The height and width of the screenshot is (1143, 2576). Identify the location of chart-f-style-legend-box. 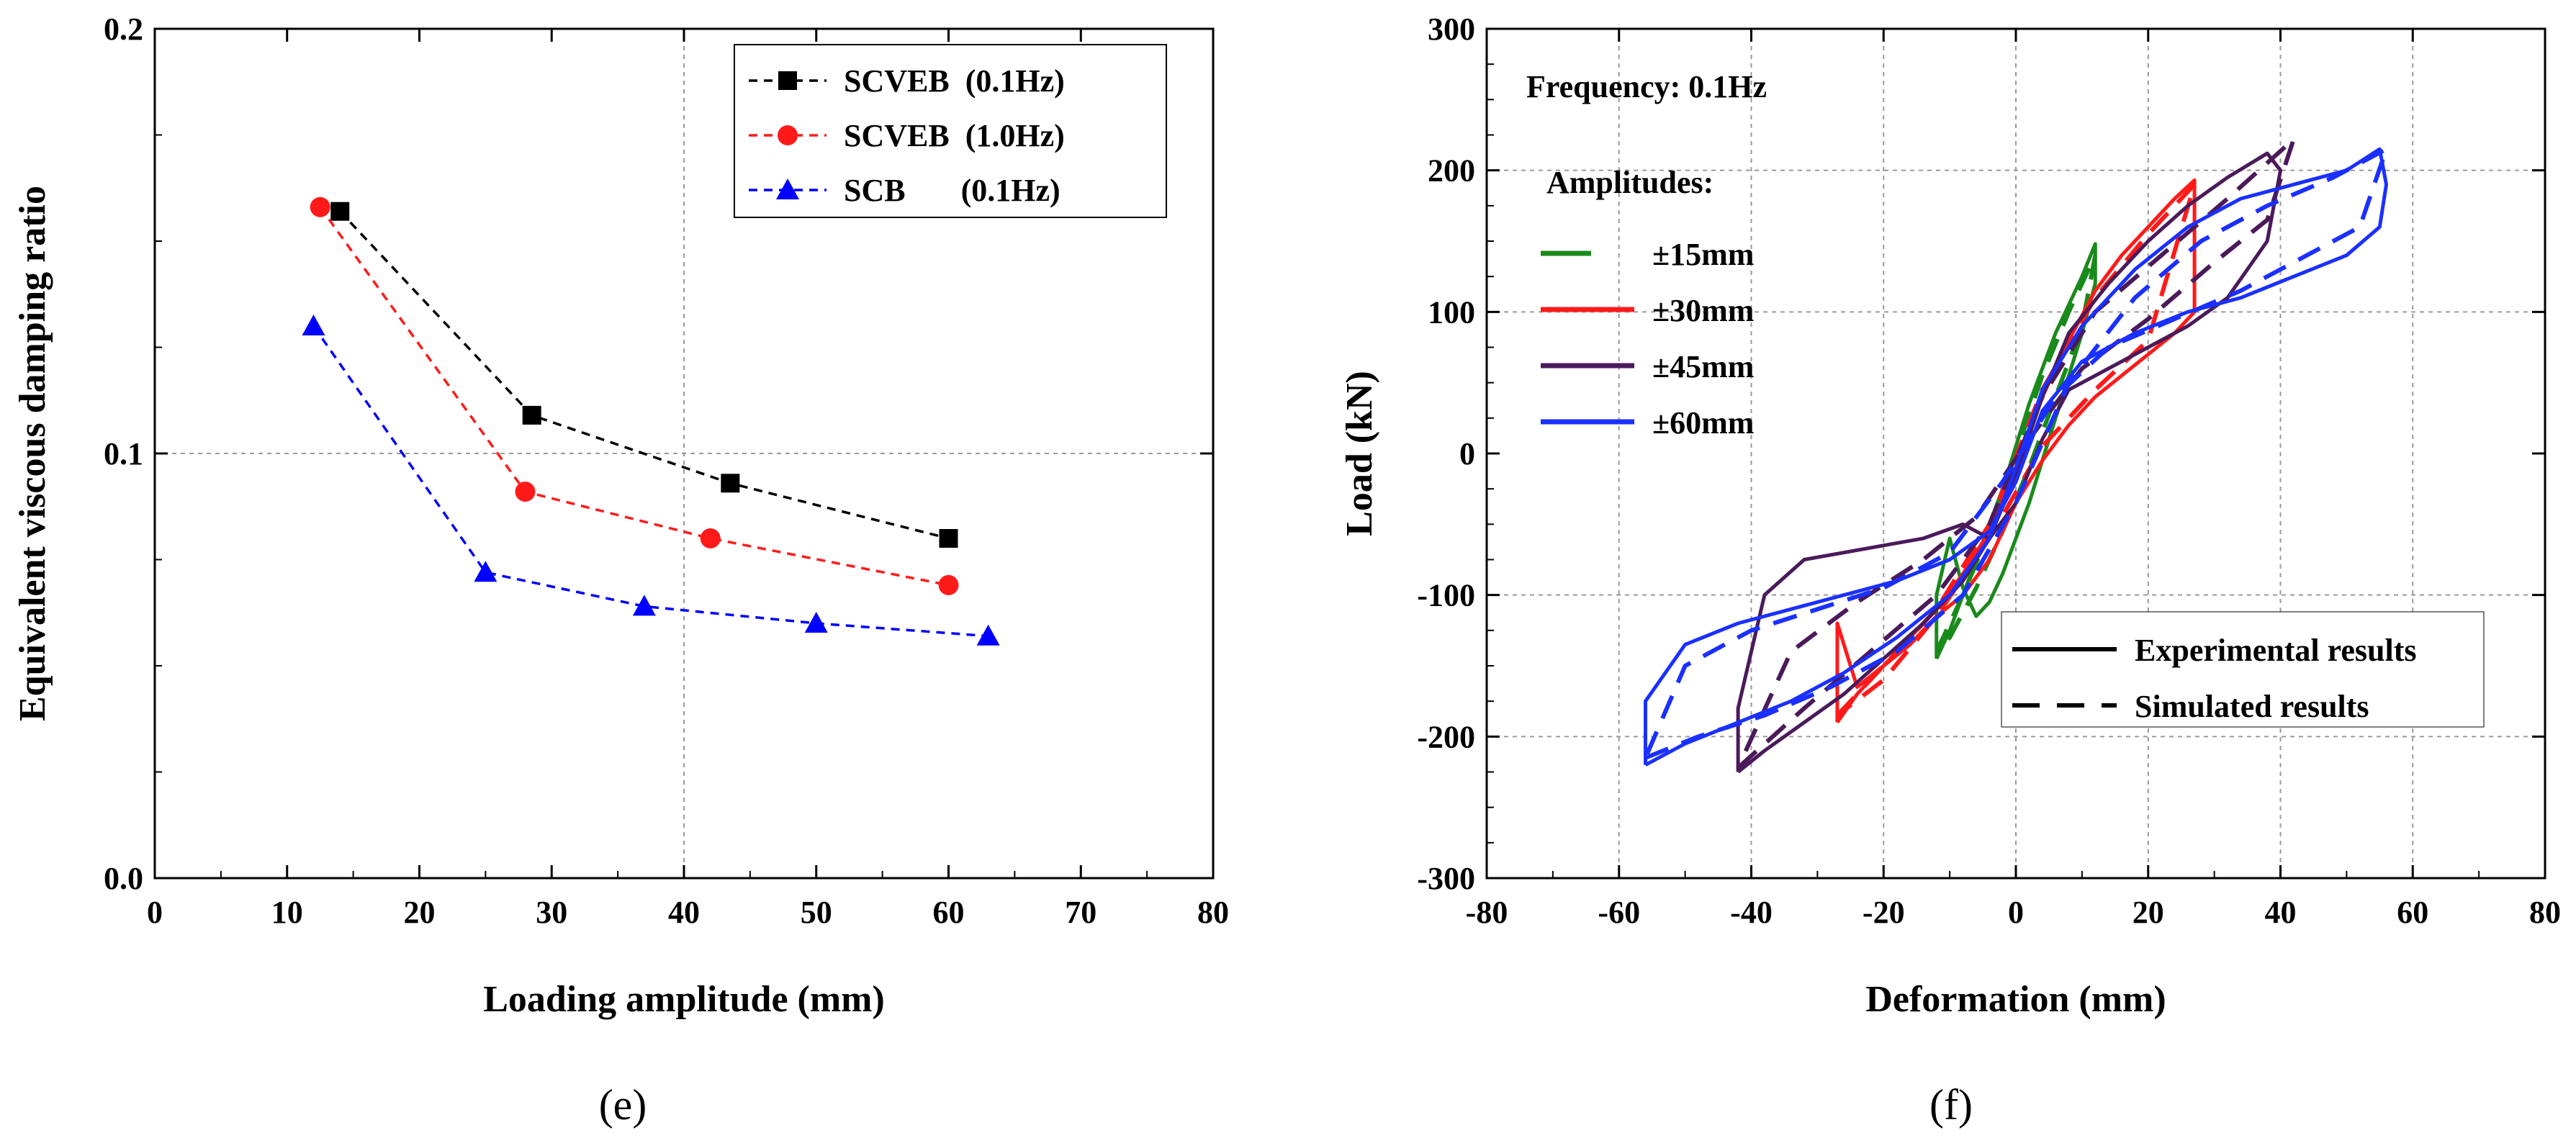
(2243, 670).